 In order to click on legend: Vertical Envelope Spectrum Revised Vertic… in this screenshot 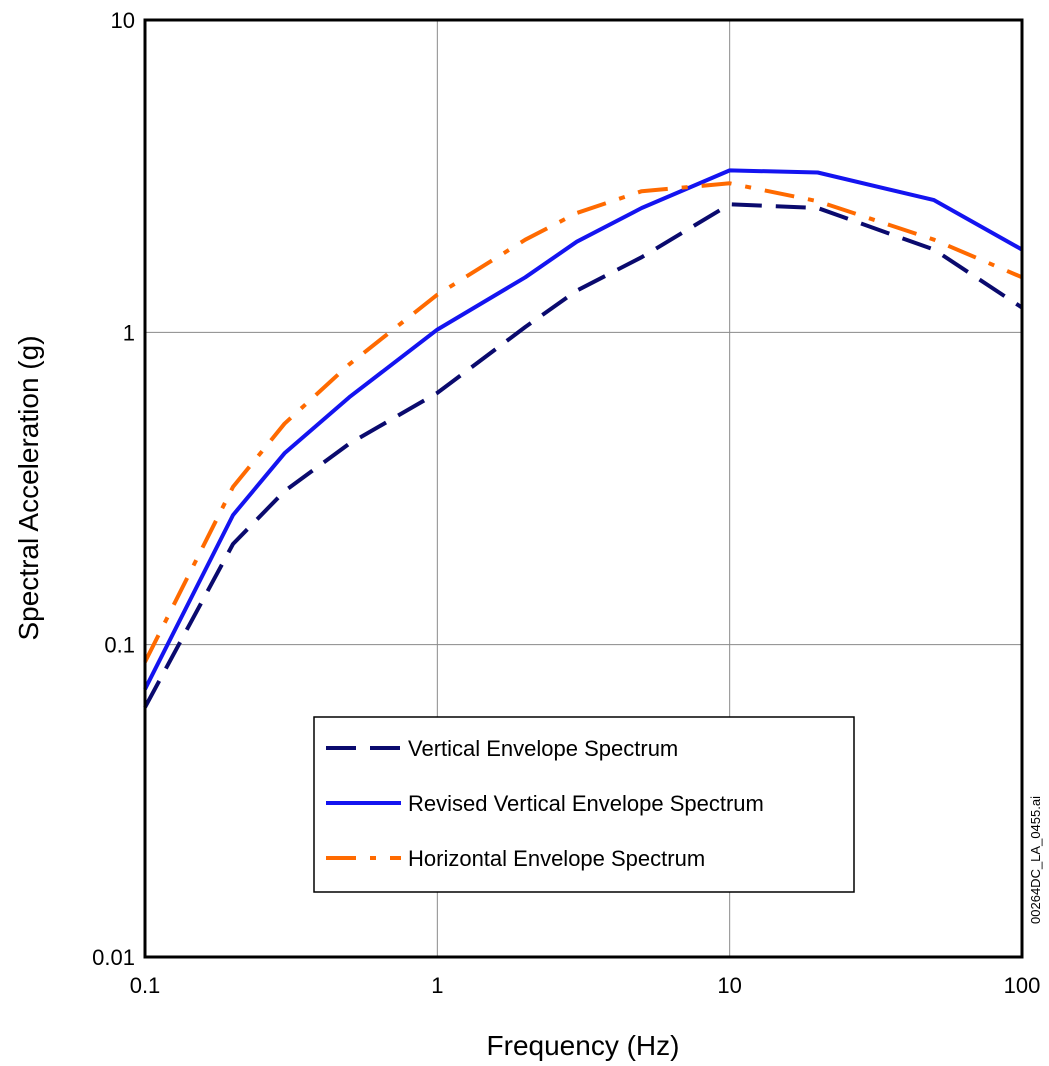, I will do `click(584, 804)`.